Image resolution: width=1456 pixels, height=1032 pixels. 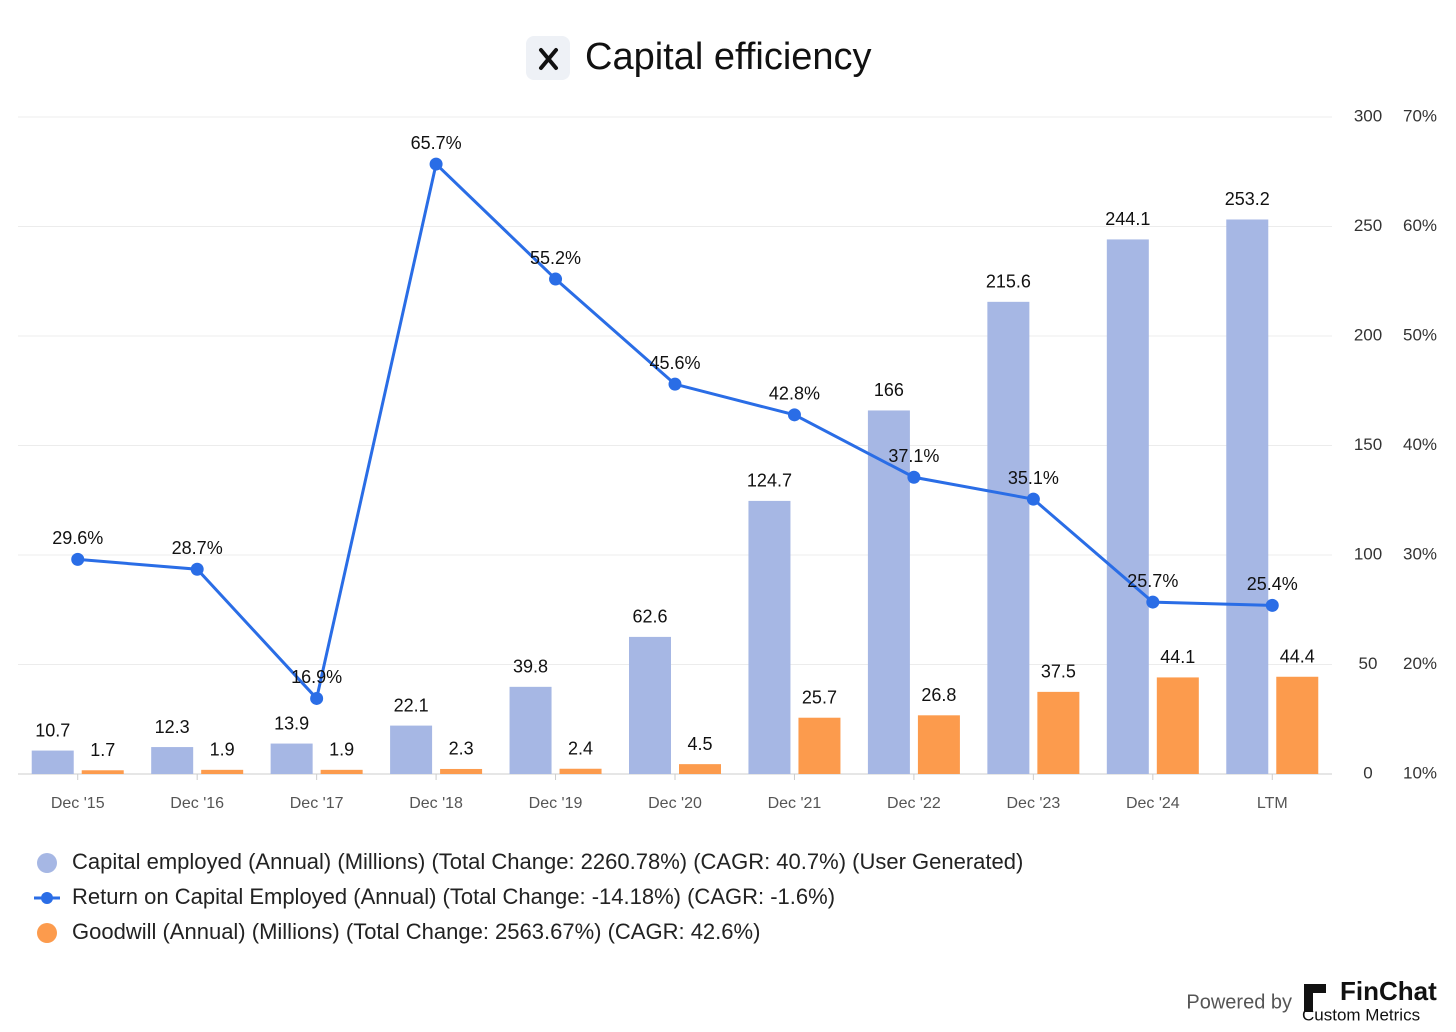 I want to click on y-tick-label: 100, so click(x=1368, y=553).